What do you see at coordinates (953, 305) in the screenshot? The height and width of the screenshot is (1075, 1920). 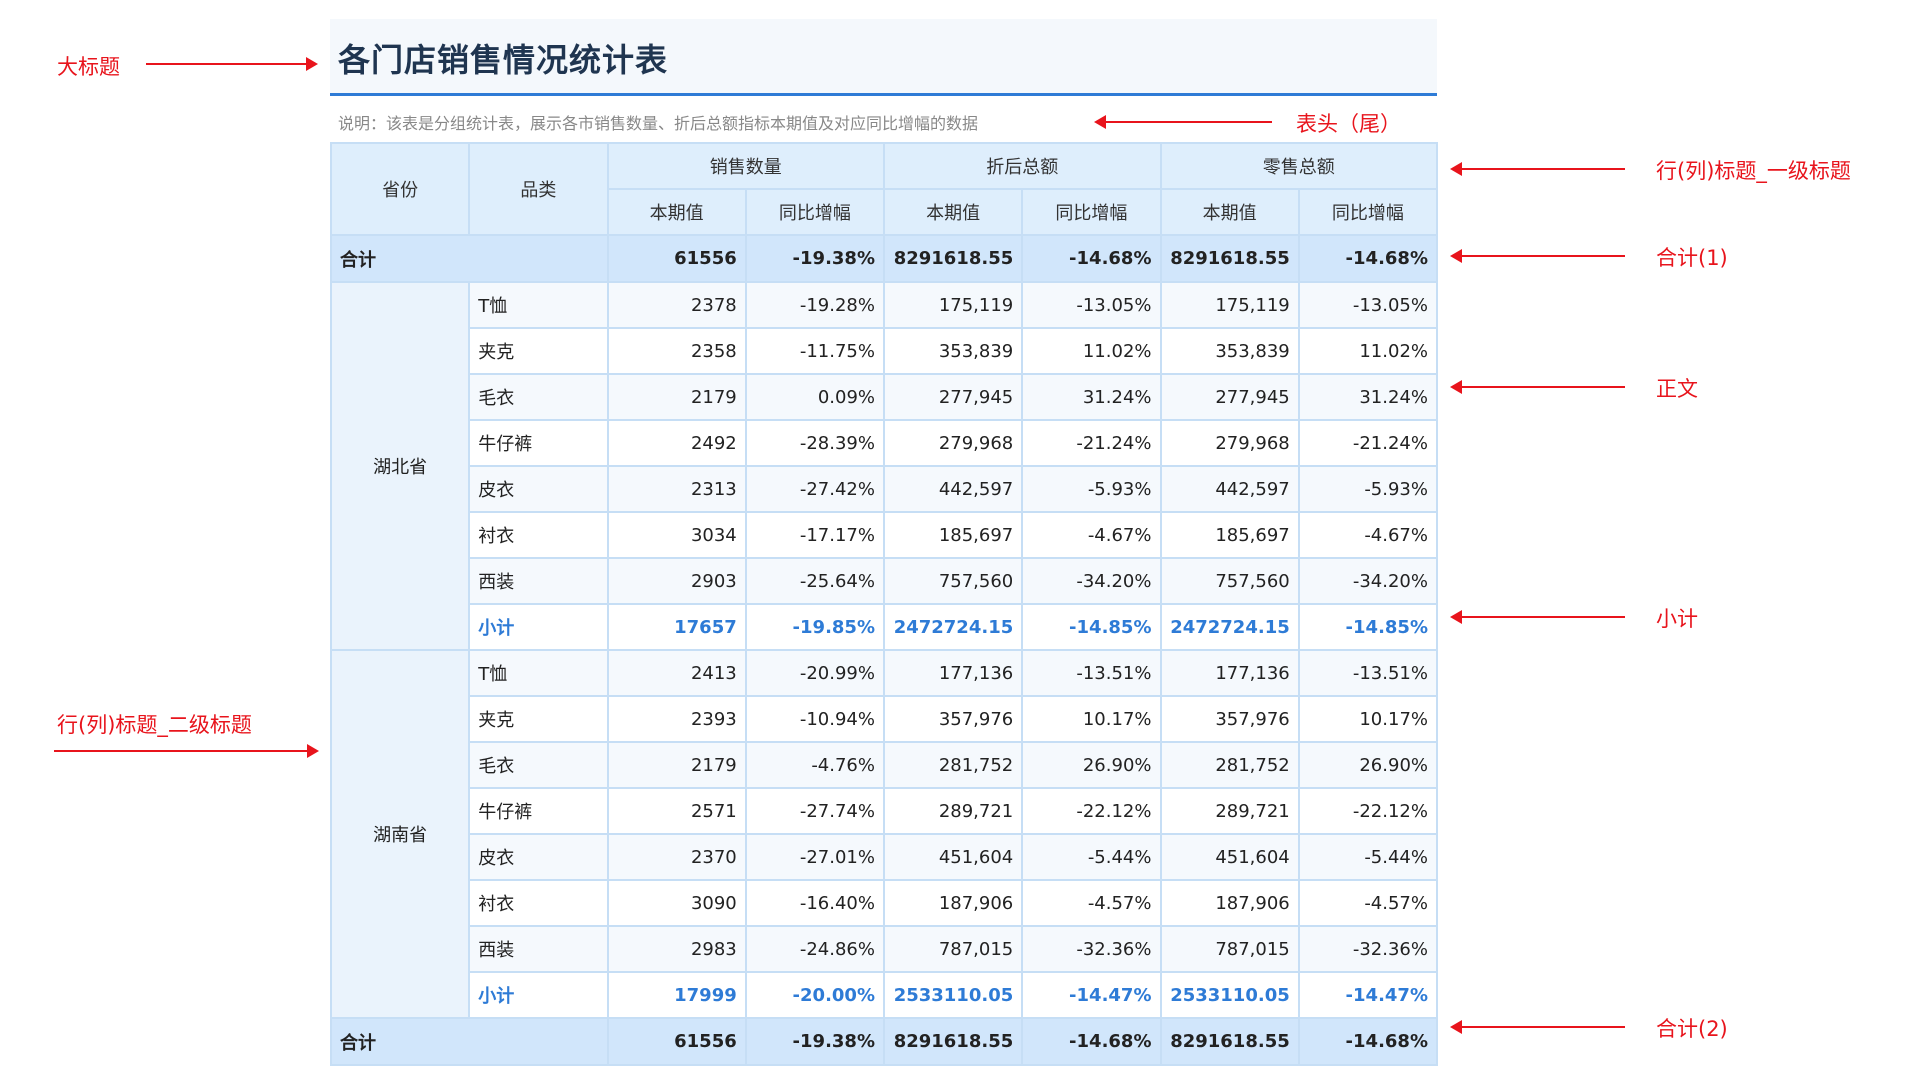 I see `cell-value: 175,119` at bounding box center [953, 305].